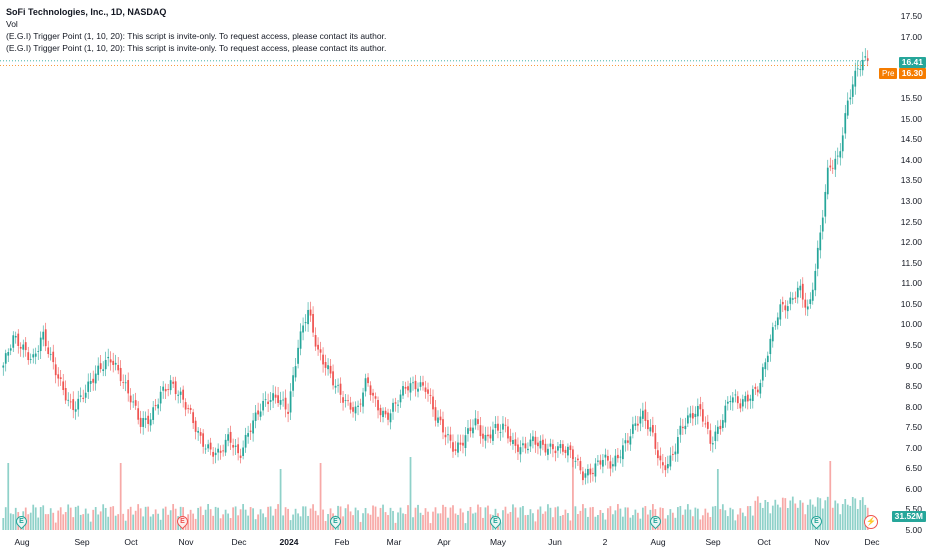 Image resolution: width=932 pixels, height=550 pixels. Describe the element at coordinates (871, 522) in the screenshot. I see `lightning-icon: ⚡` at that location.